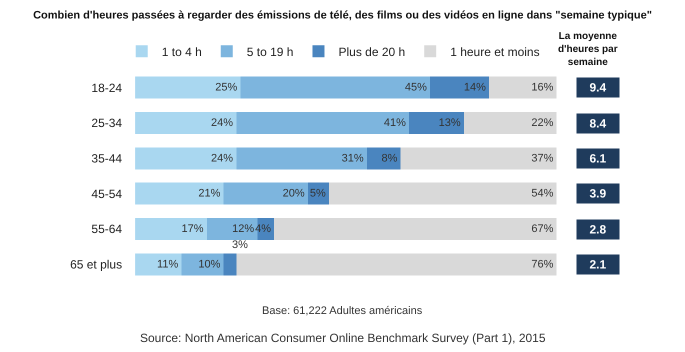 The image size is (685, 352). I want to click on data-label: 45%, so click(416, 88).